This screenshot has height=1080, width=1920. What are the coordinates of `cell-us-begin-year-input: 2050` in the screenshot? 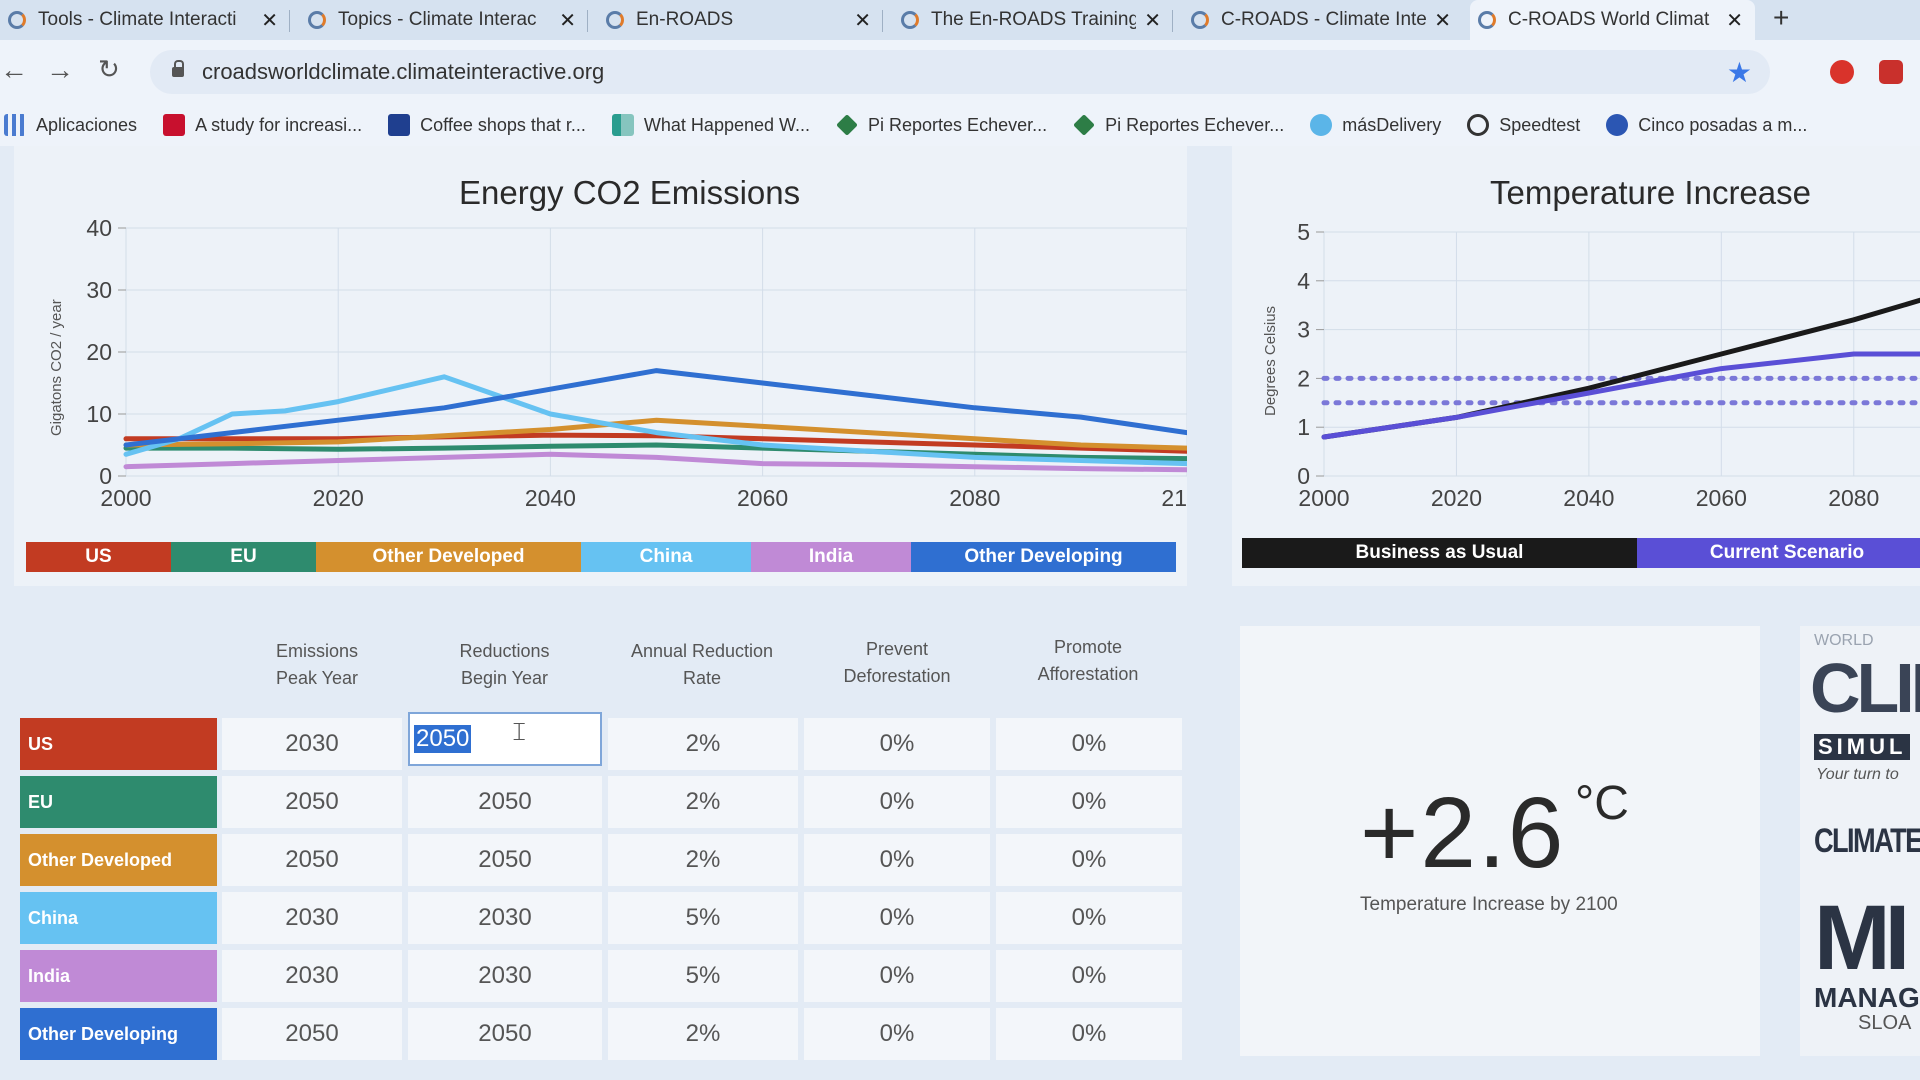 It's located at (505, 739).